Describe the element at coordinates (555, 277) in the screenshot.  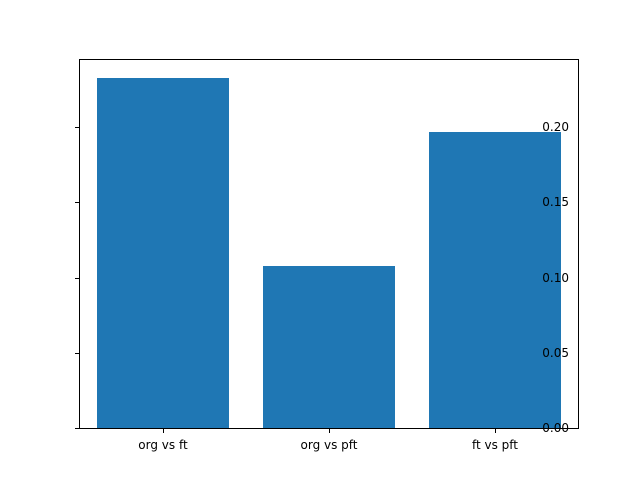
I see `y-tick-label: 0.10` at that location.